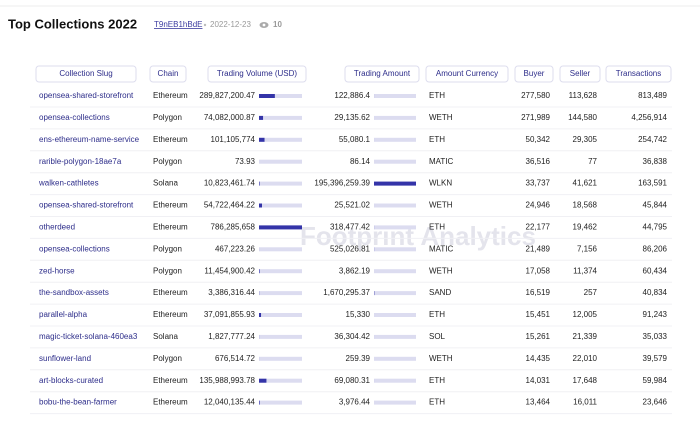  I want to click on cell: 36,304.42, so click(352, 336).